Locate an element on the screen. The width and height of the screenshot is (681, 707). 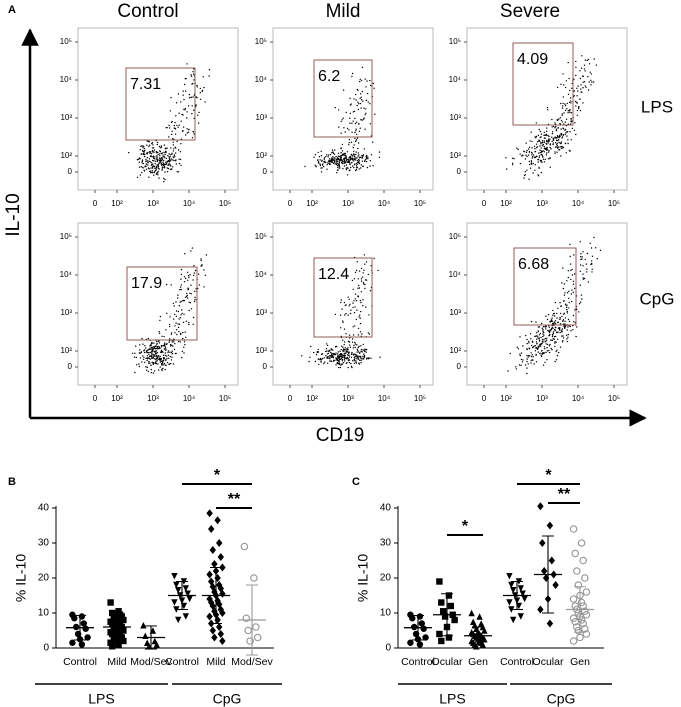
column-header: Control is located at coordinates (147, 11).